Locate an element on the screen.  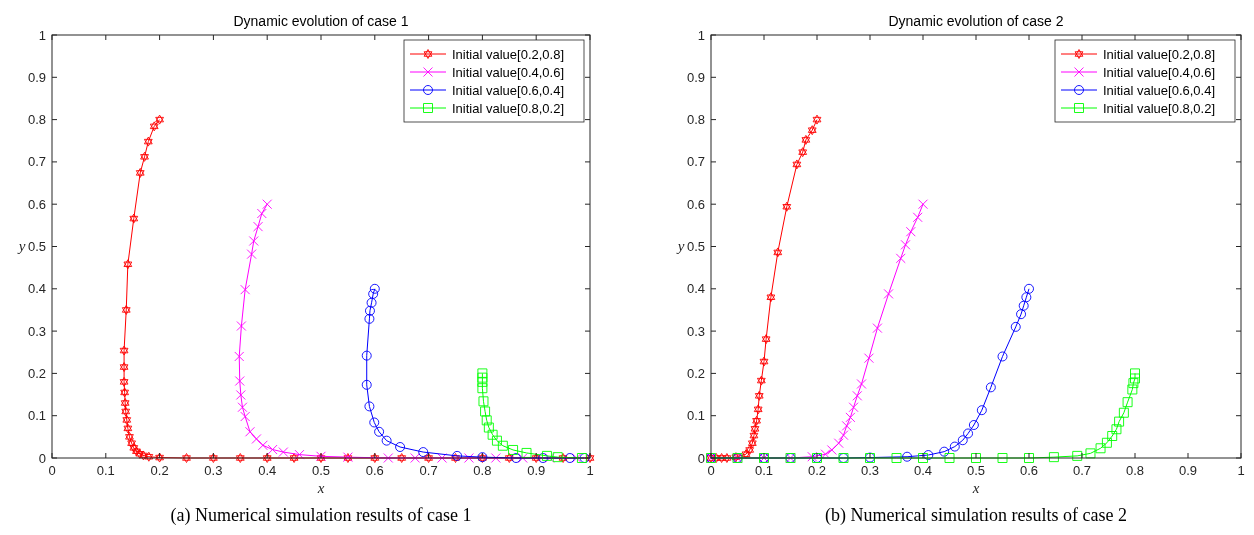
y-tick-label: 0.5 is located at coordinates (36, 246).